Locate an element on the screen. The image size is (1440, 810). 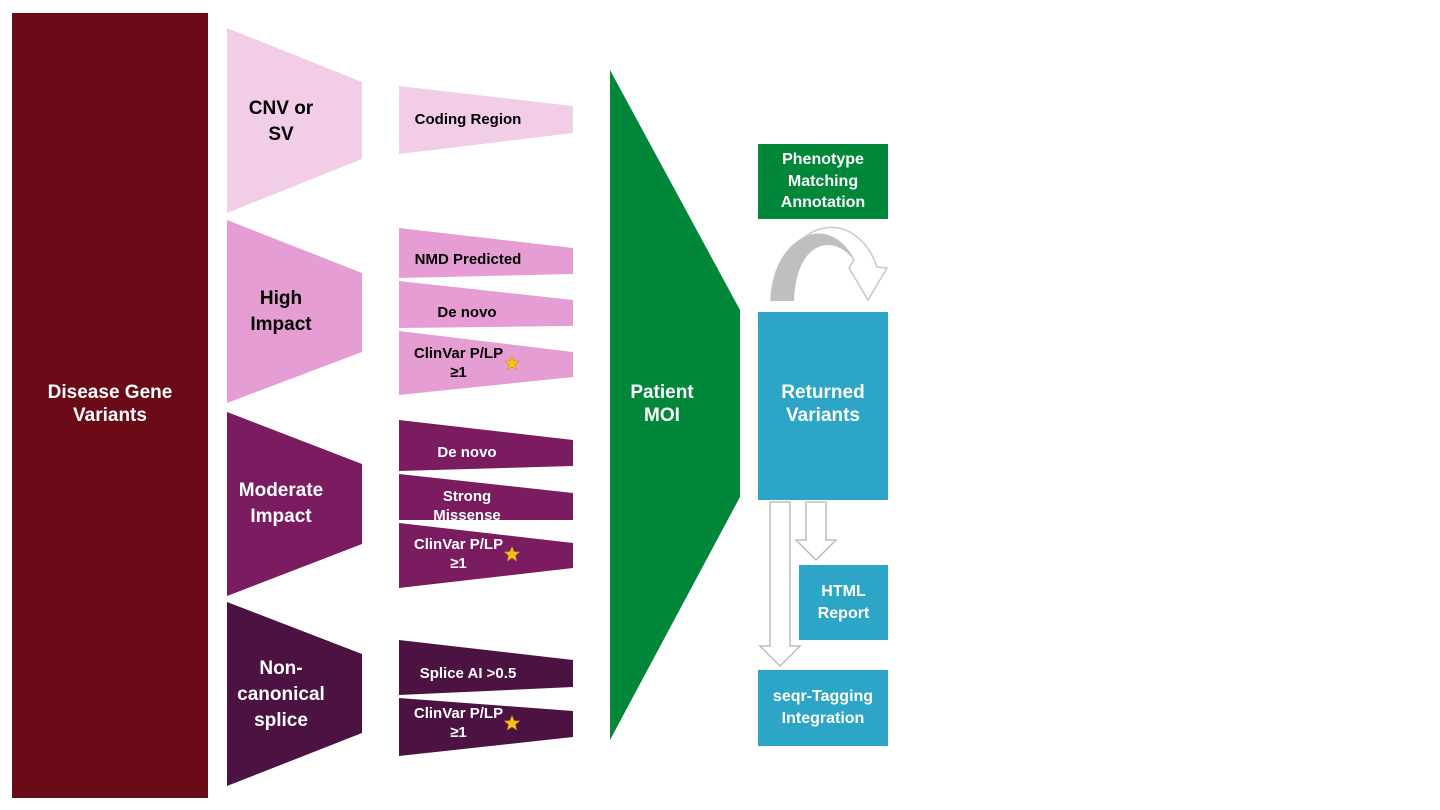
returned-variants-label: Returned Variants is located at coordinates (823, 404).